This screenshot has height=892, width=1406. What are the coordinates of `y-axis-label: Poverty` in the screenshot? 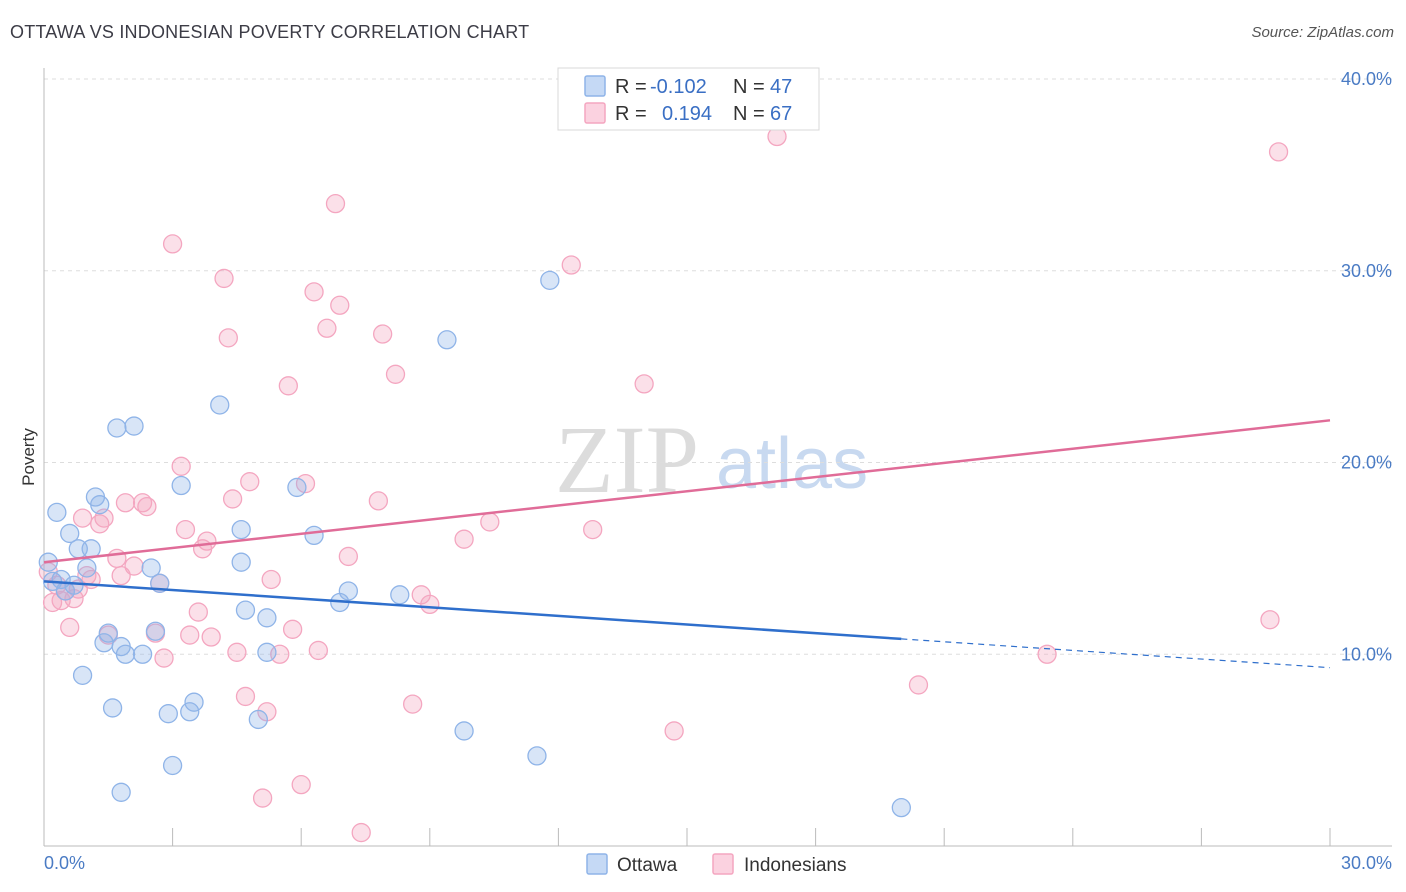 It's located at (28, 457).